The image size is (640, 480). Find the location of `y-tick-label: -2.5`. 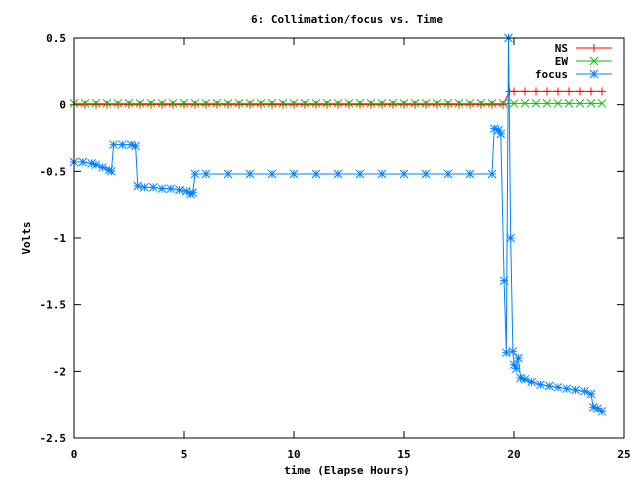

y-tick-label: -2.5 is located at coordinates (53, 438).